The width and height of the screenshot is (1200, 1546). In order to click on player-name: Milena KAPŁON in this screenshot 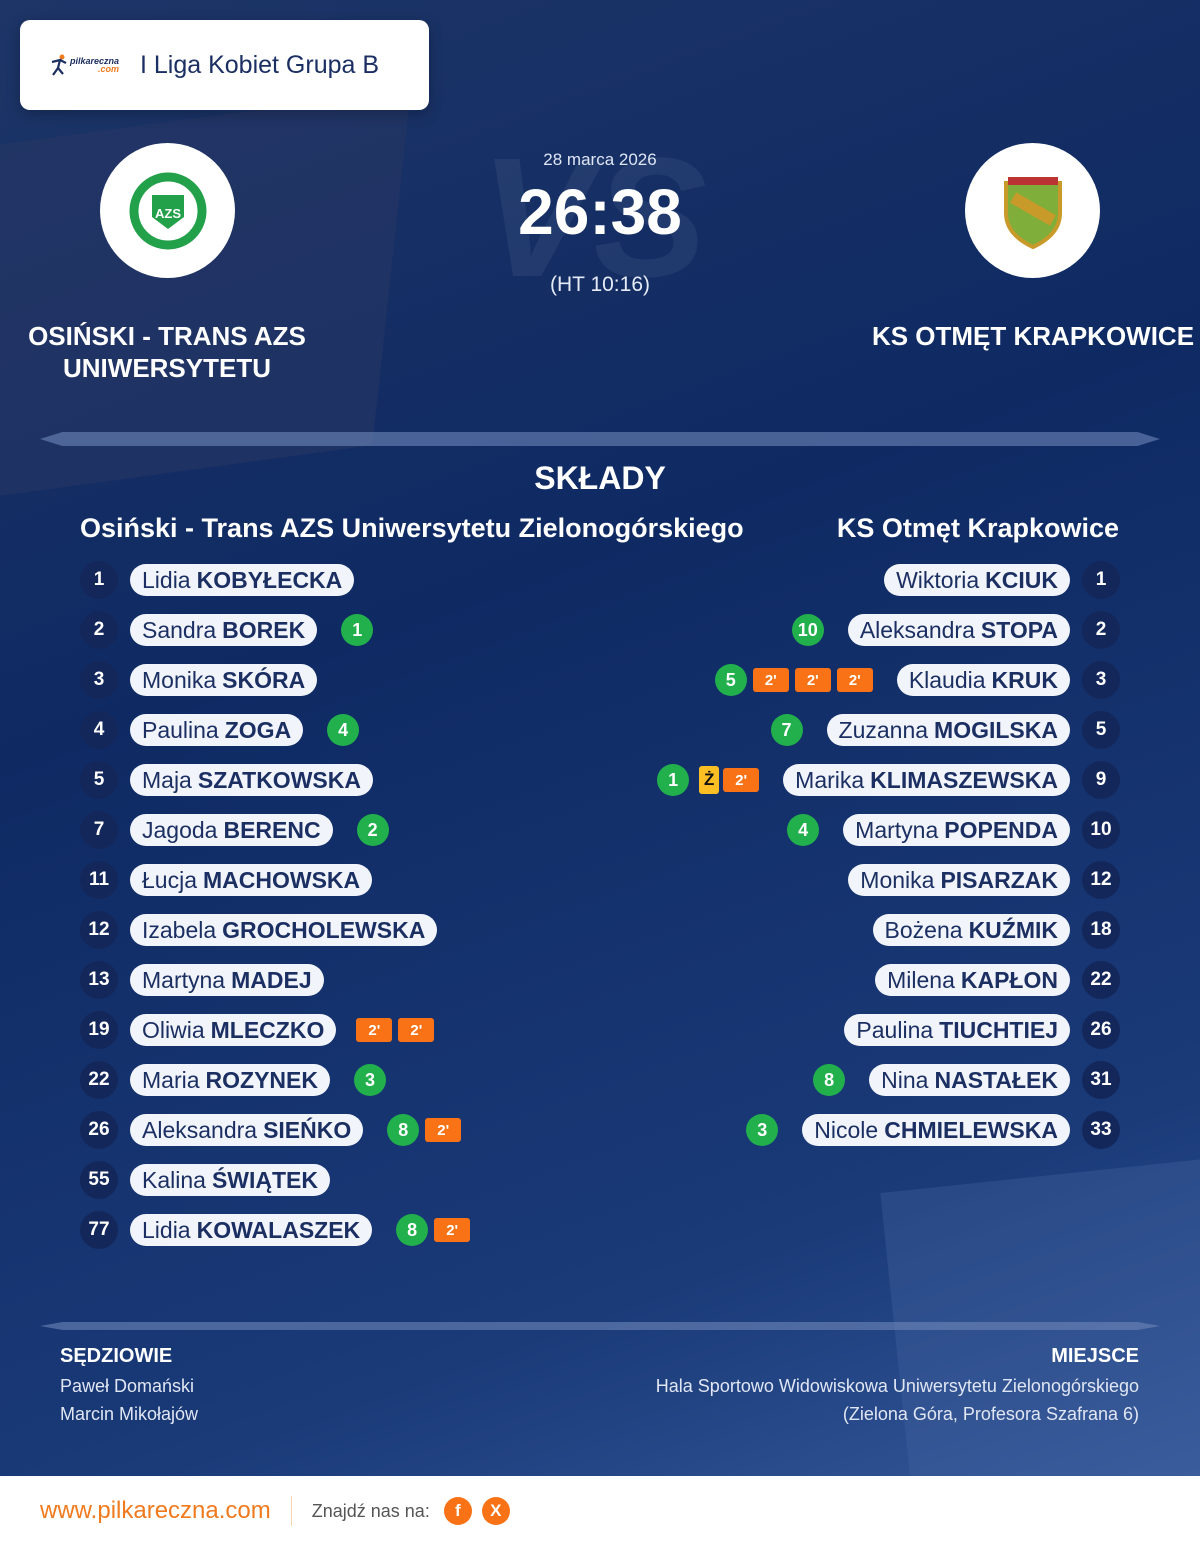, I will do `click(972, 980)`.